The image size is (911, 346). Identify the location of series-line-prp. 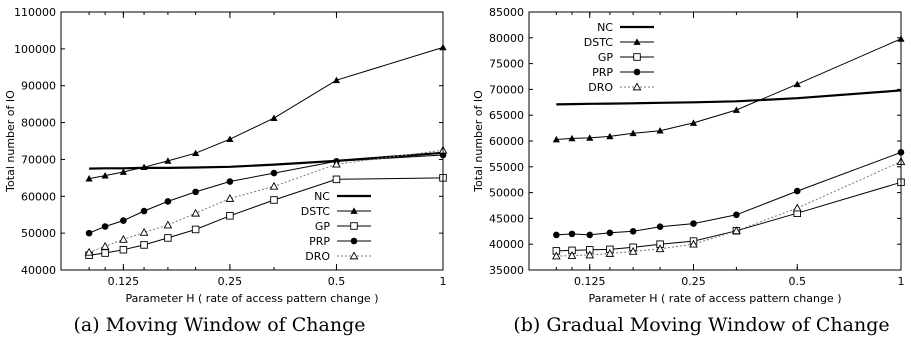
(729, 193).